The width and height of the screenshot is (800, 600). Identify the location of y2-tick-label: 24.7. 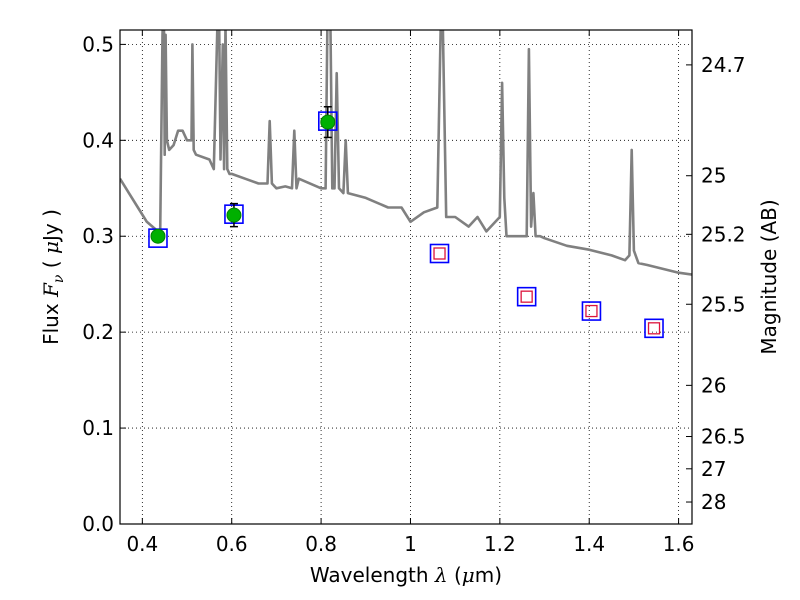
(723, 65).